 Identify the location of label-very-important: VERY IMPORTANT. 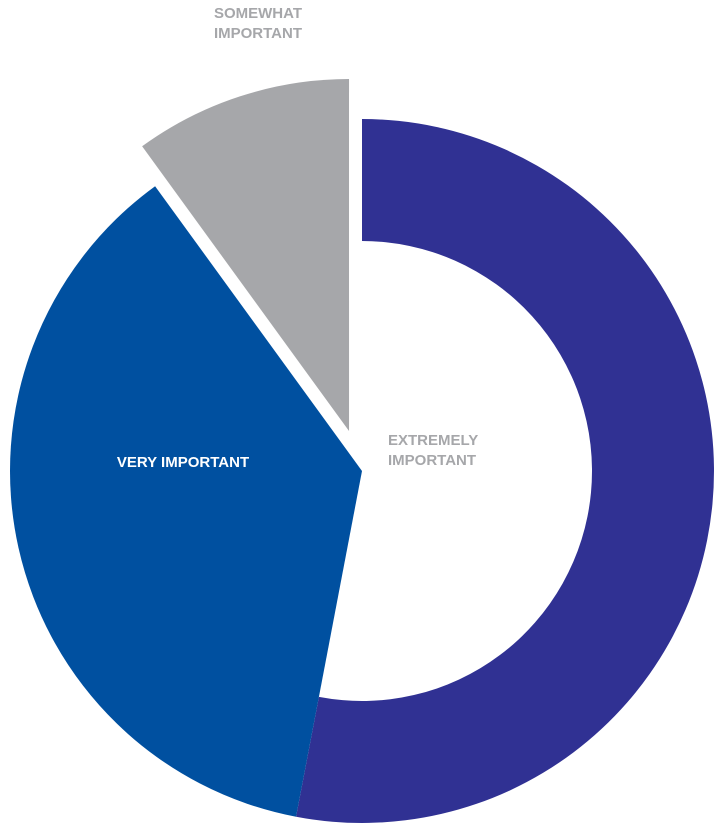
(183, 462).